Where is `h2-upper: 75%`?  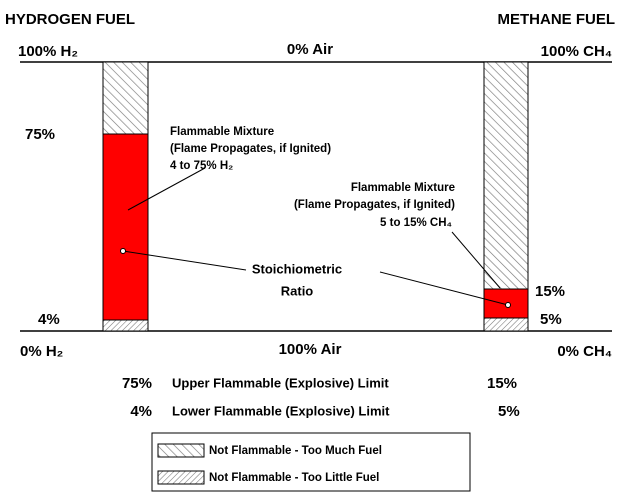
h2-upper: 75% is located at coordinates (40, 134).